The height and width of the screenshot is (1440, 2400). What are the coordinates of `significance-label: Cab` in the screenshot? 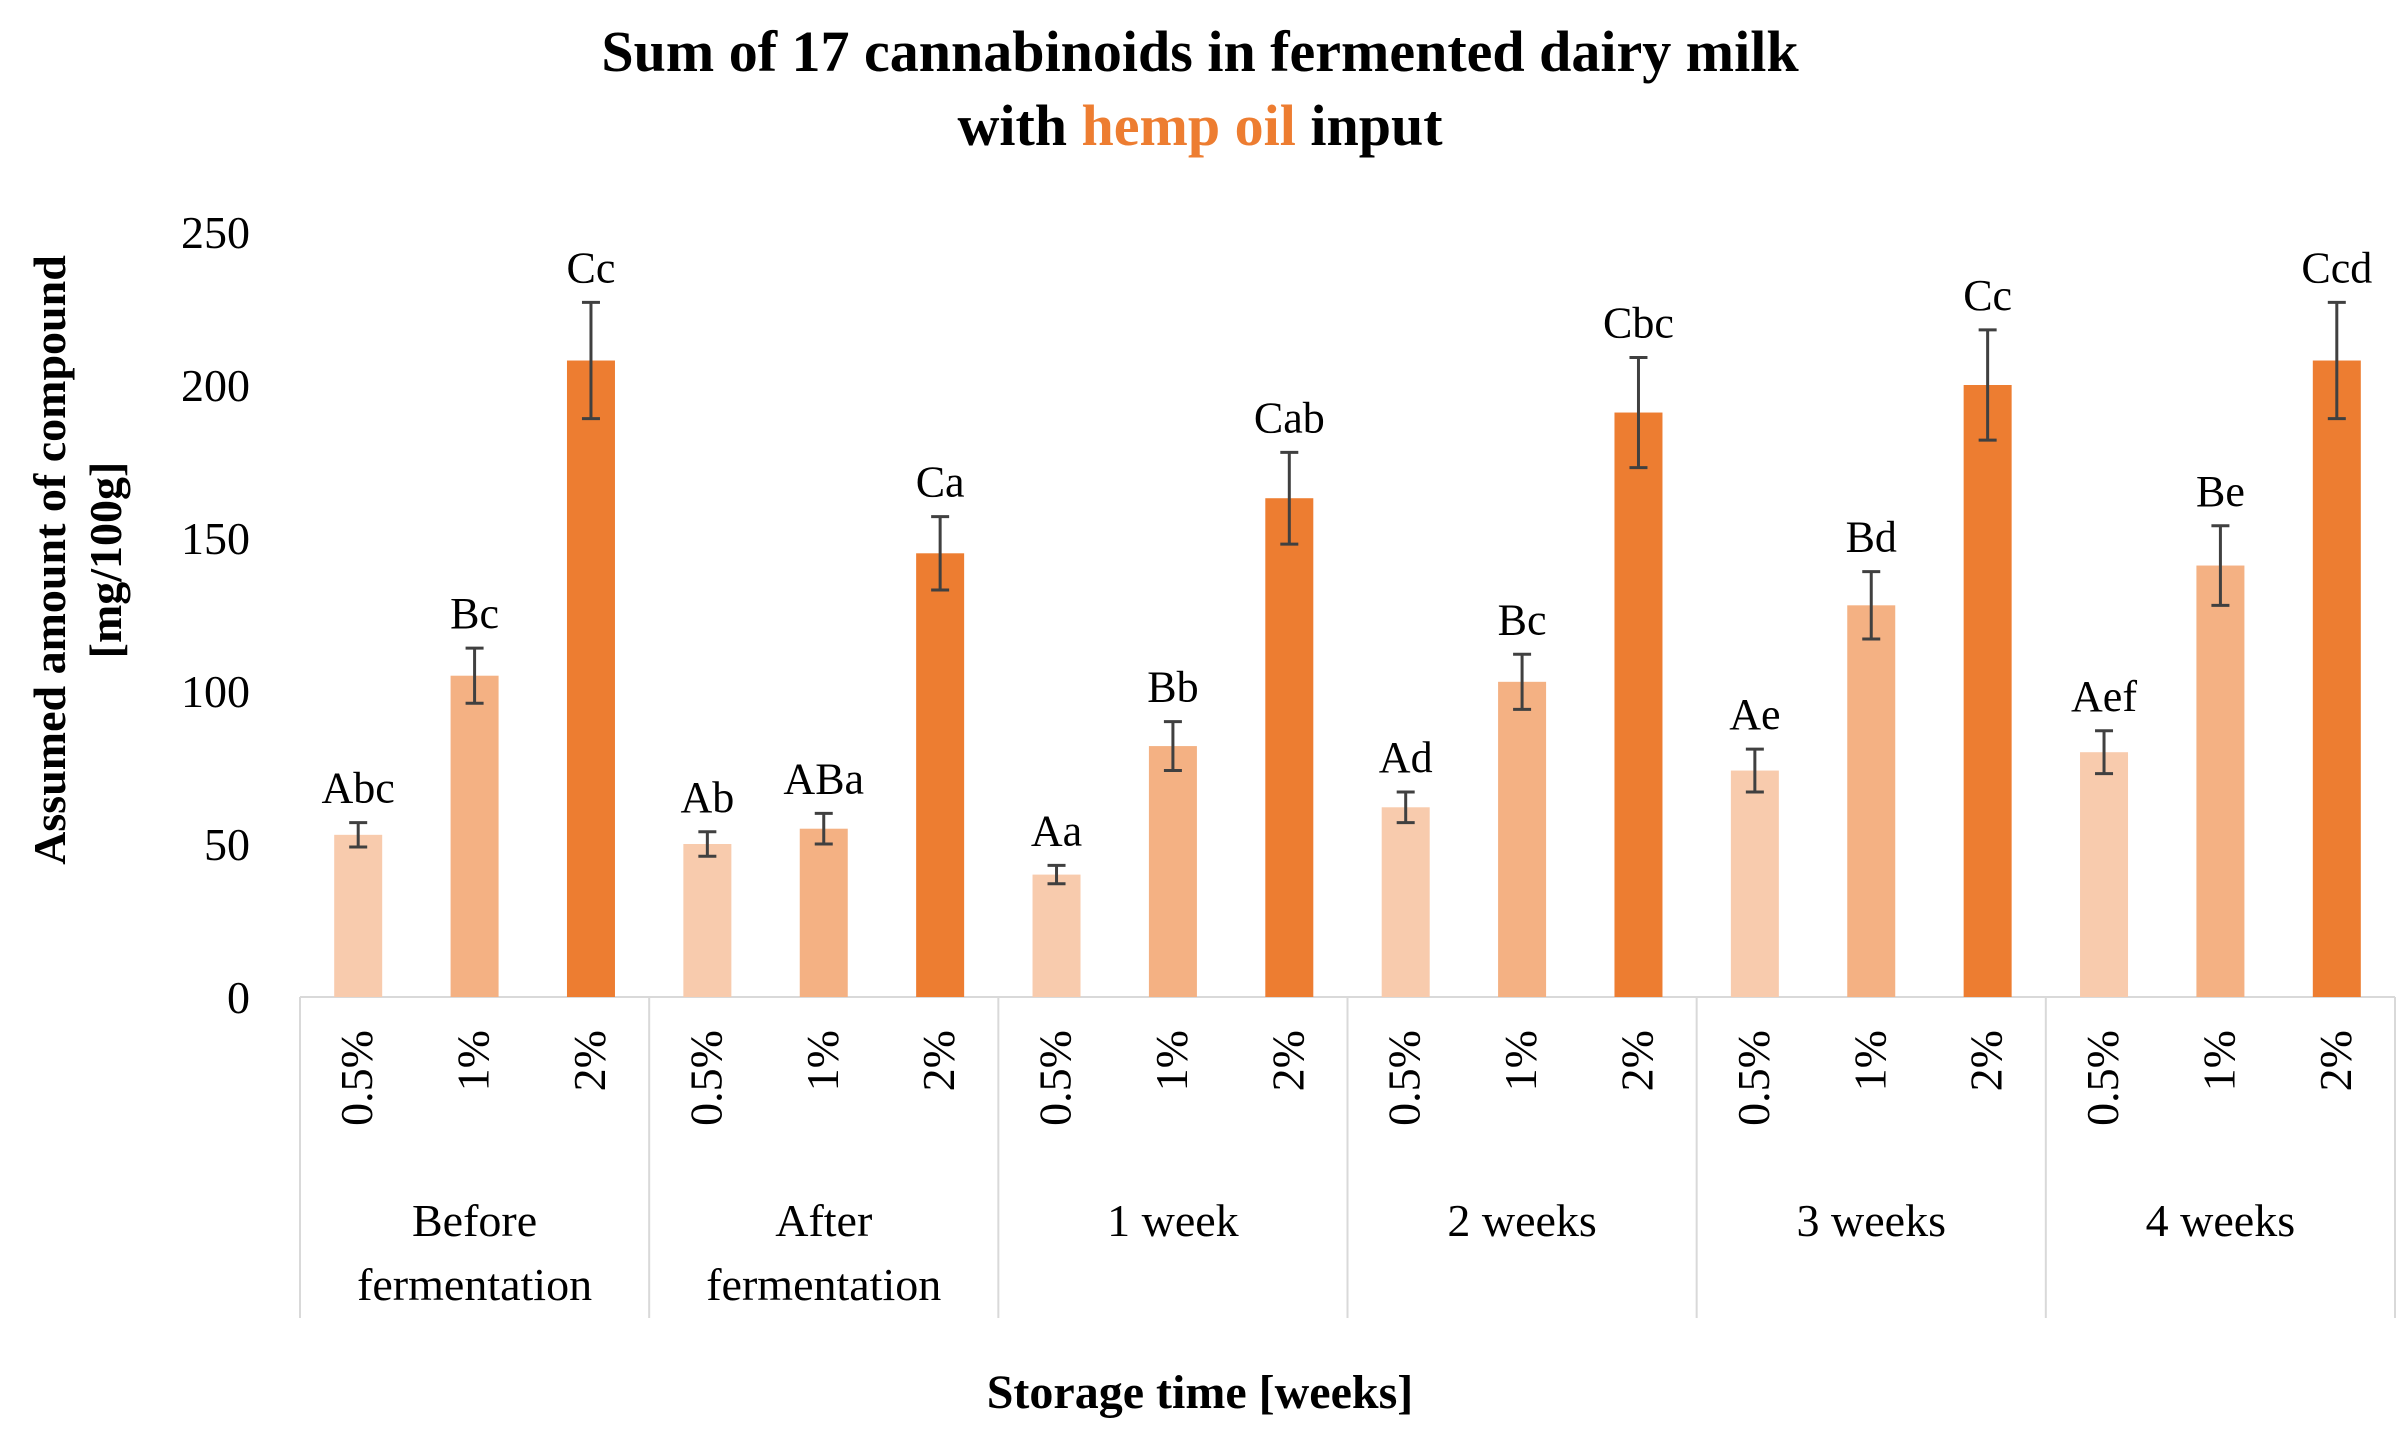 It's located at (1289, 417).